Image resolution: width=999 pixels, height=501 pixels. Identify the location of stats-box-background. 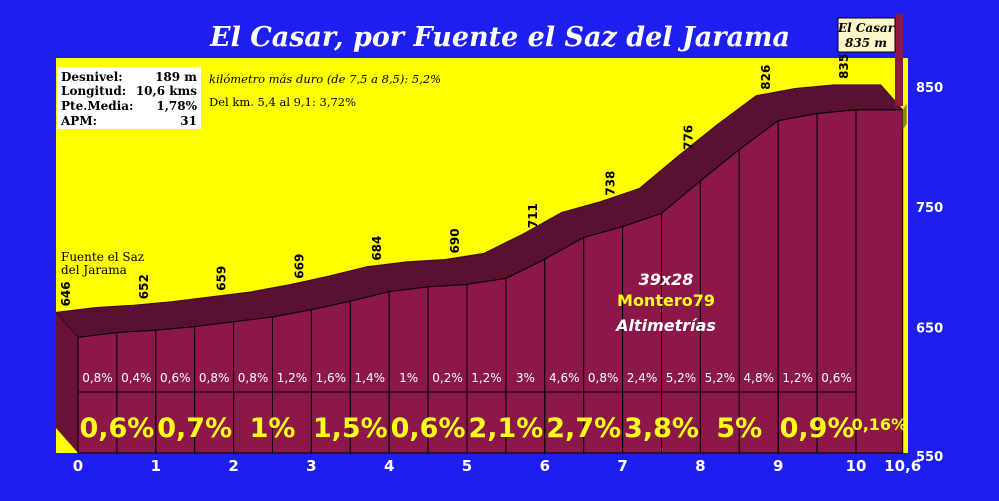
(129, 98).